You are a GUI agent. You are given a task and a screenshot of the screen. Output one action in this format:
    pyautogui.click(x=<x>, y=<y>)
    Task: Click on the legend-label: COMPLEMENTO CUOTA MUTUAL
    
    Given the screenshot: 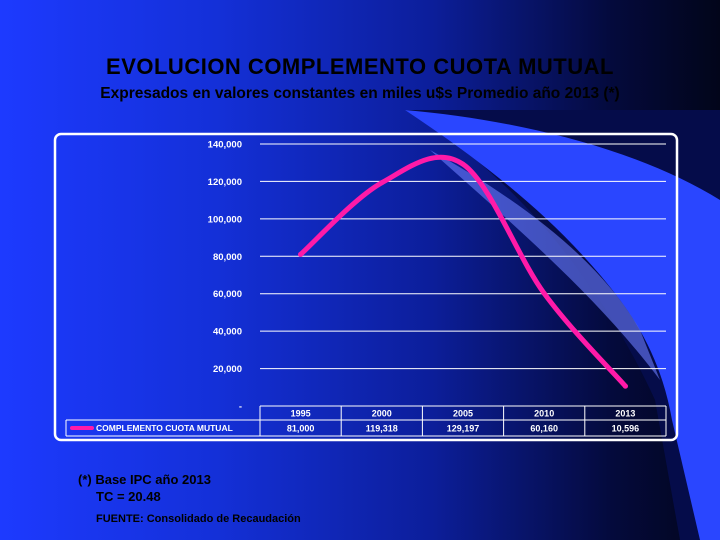 What is the action you would take?
    pyautogui.click(x=164, y=428)
    